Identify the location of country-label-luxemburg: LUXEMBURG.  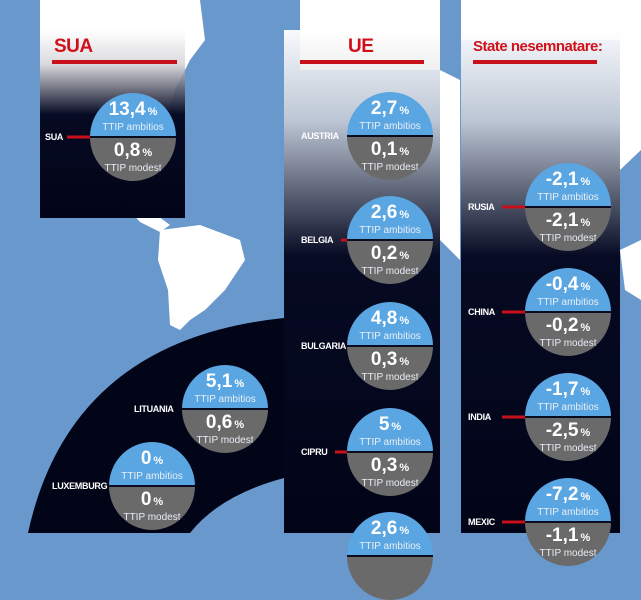
(80, 486).